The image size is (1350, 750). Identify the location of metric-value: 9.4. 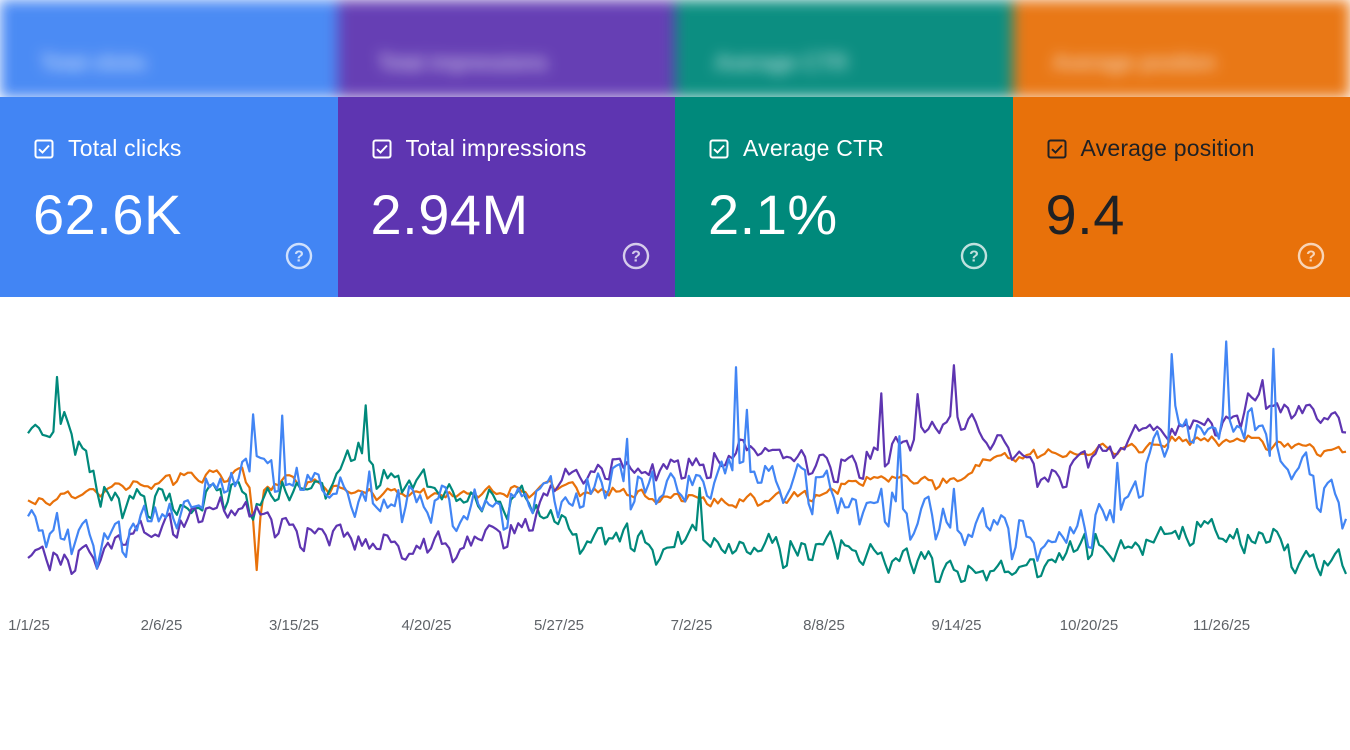
(1085, 214).